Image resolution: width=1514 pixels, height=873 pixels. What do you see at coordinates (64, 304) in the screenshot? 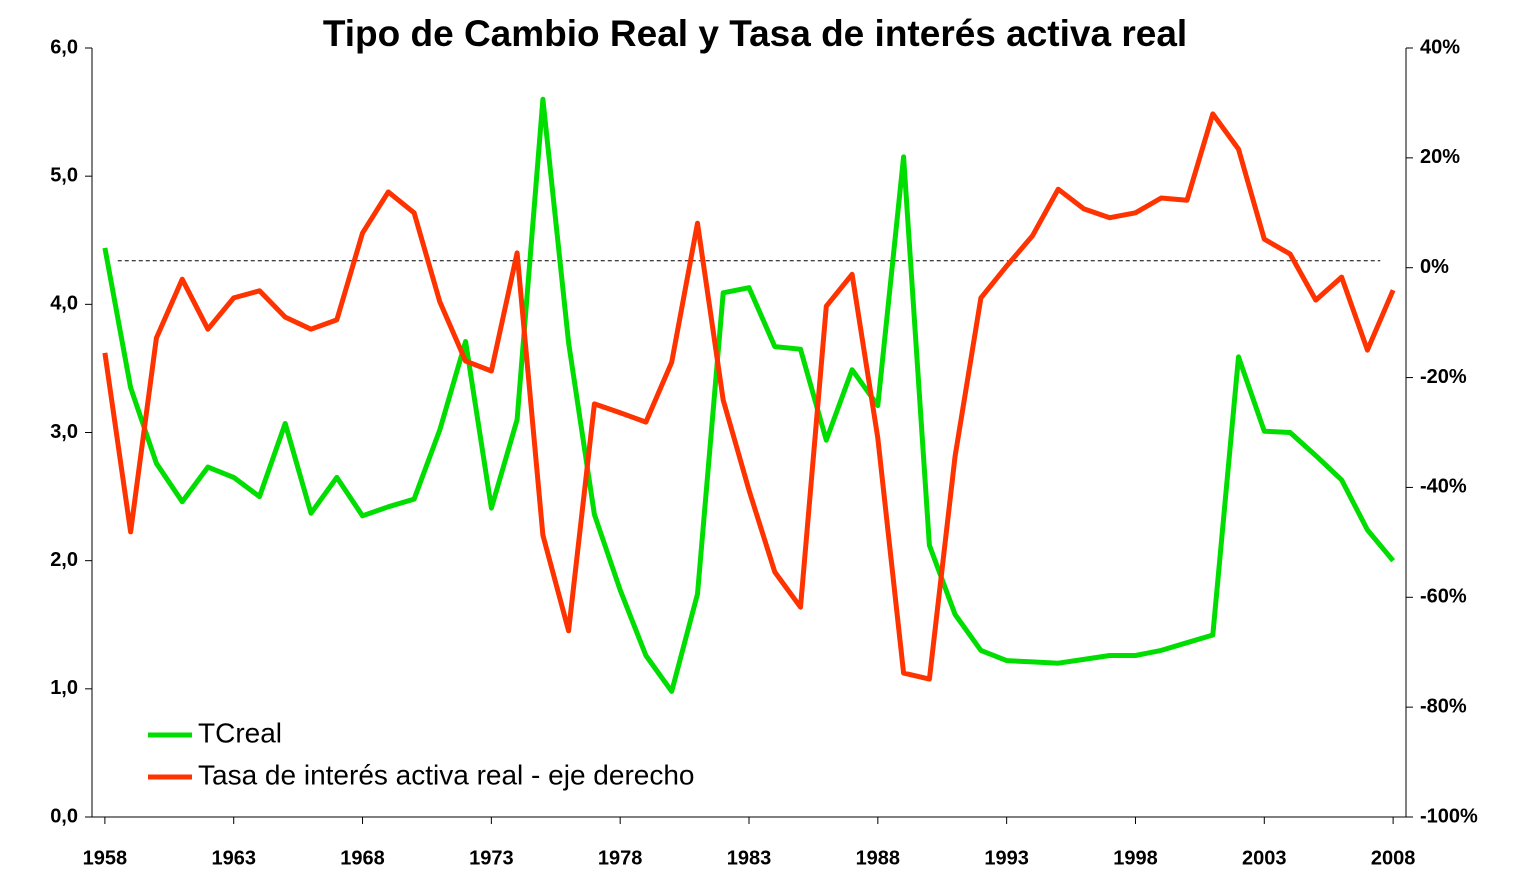
I see `y-tick-label: 4,0` at bounding box center [64, 304].